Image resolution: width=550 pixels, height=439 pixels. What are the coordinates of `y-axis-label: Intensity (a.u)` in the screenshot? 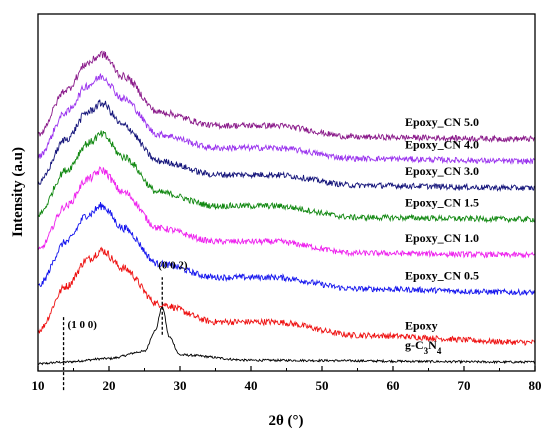 It's located at (18, 192).